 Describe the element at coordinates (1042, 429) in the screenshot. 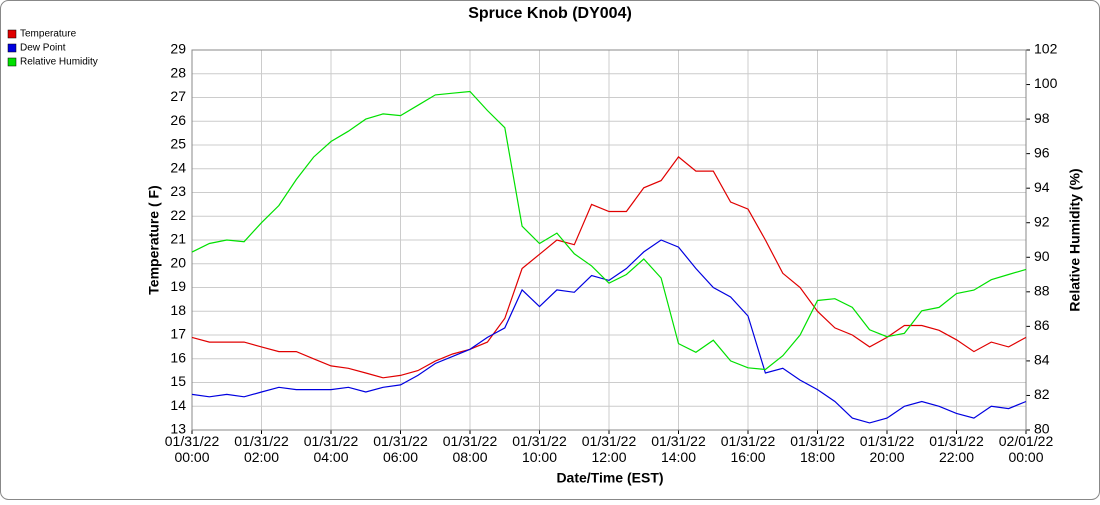

I see `y2-tick-label: 80` at that location.